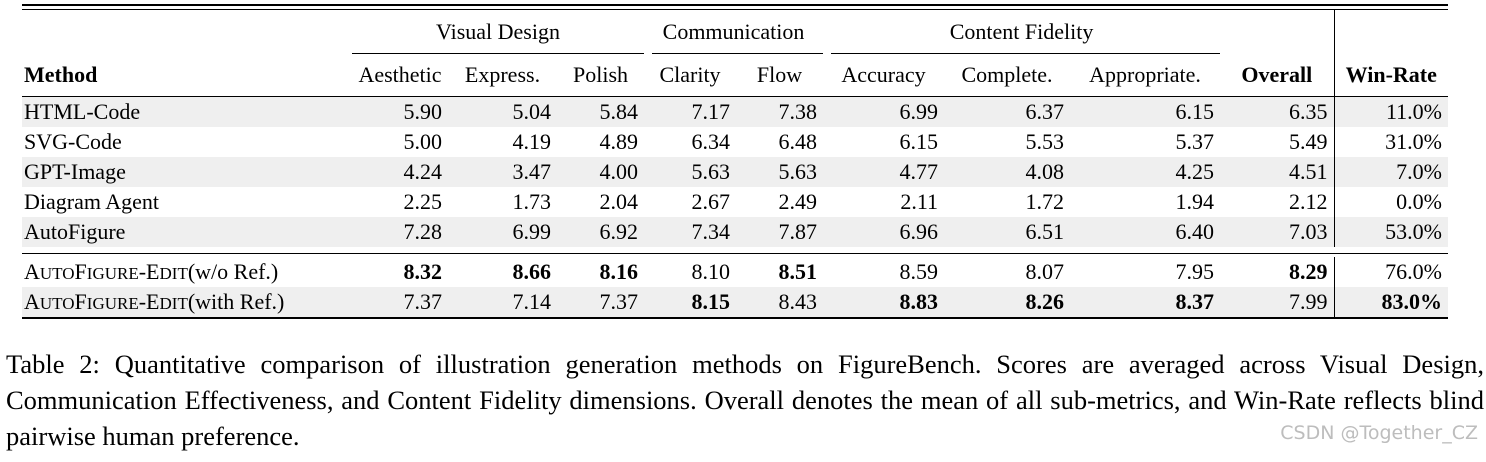 The image size is (1486, 462). I want to click on score-cell: 2.12, so click(1308, 201).